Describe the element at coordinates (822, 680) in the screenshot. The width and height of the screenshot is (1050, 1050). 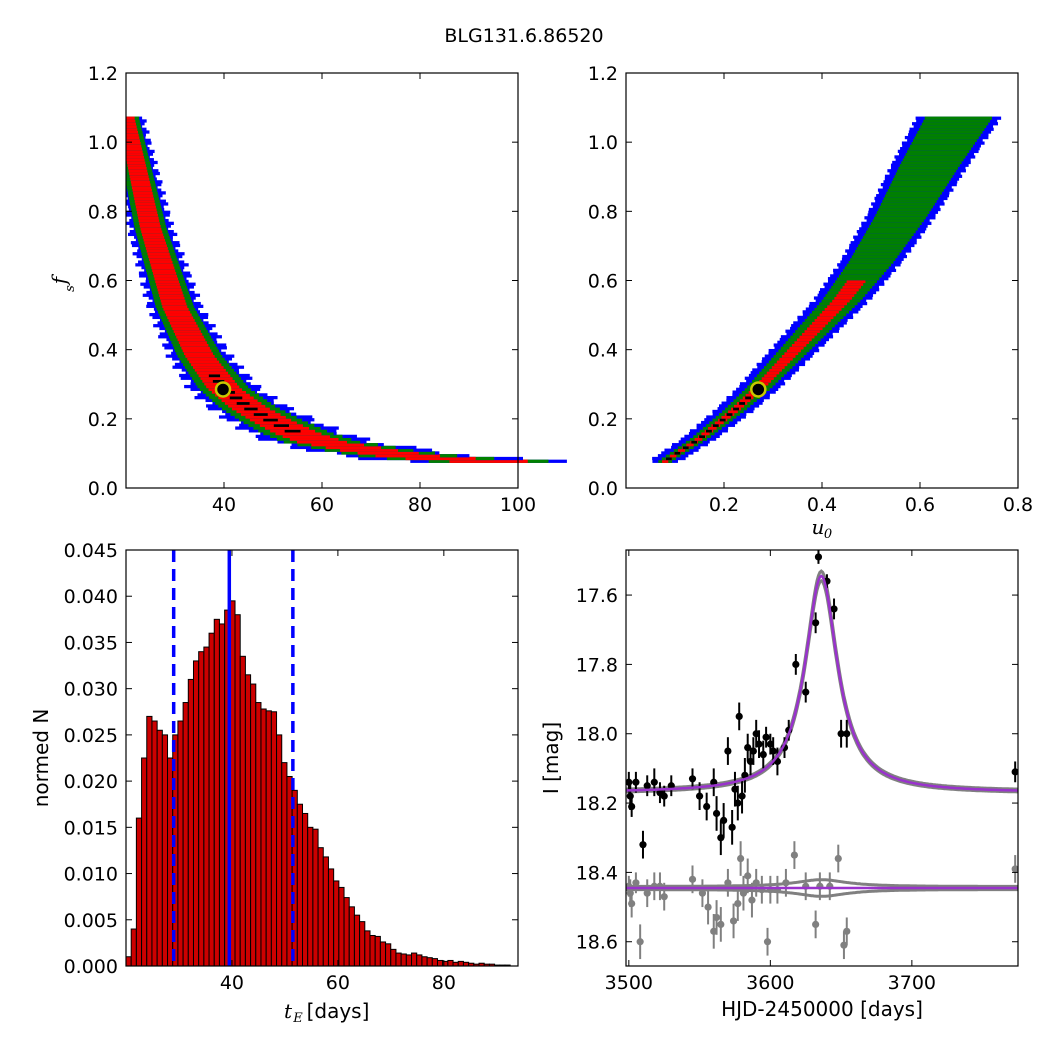
I see `model-uncertainty-upper` at that location.